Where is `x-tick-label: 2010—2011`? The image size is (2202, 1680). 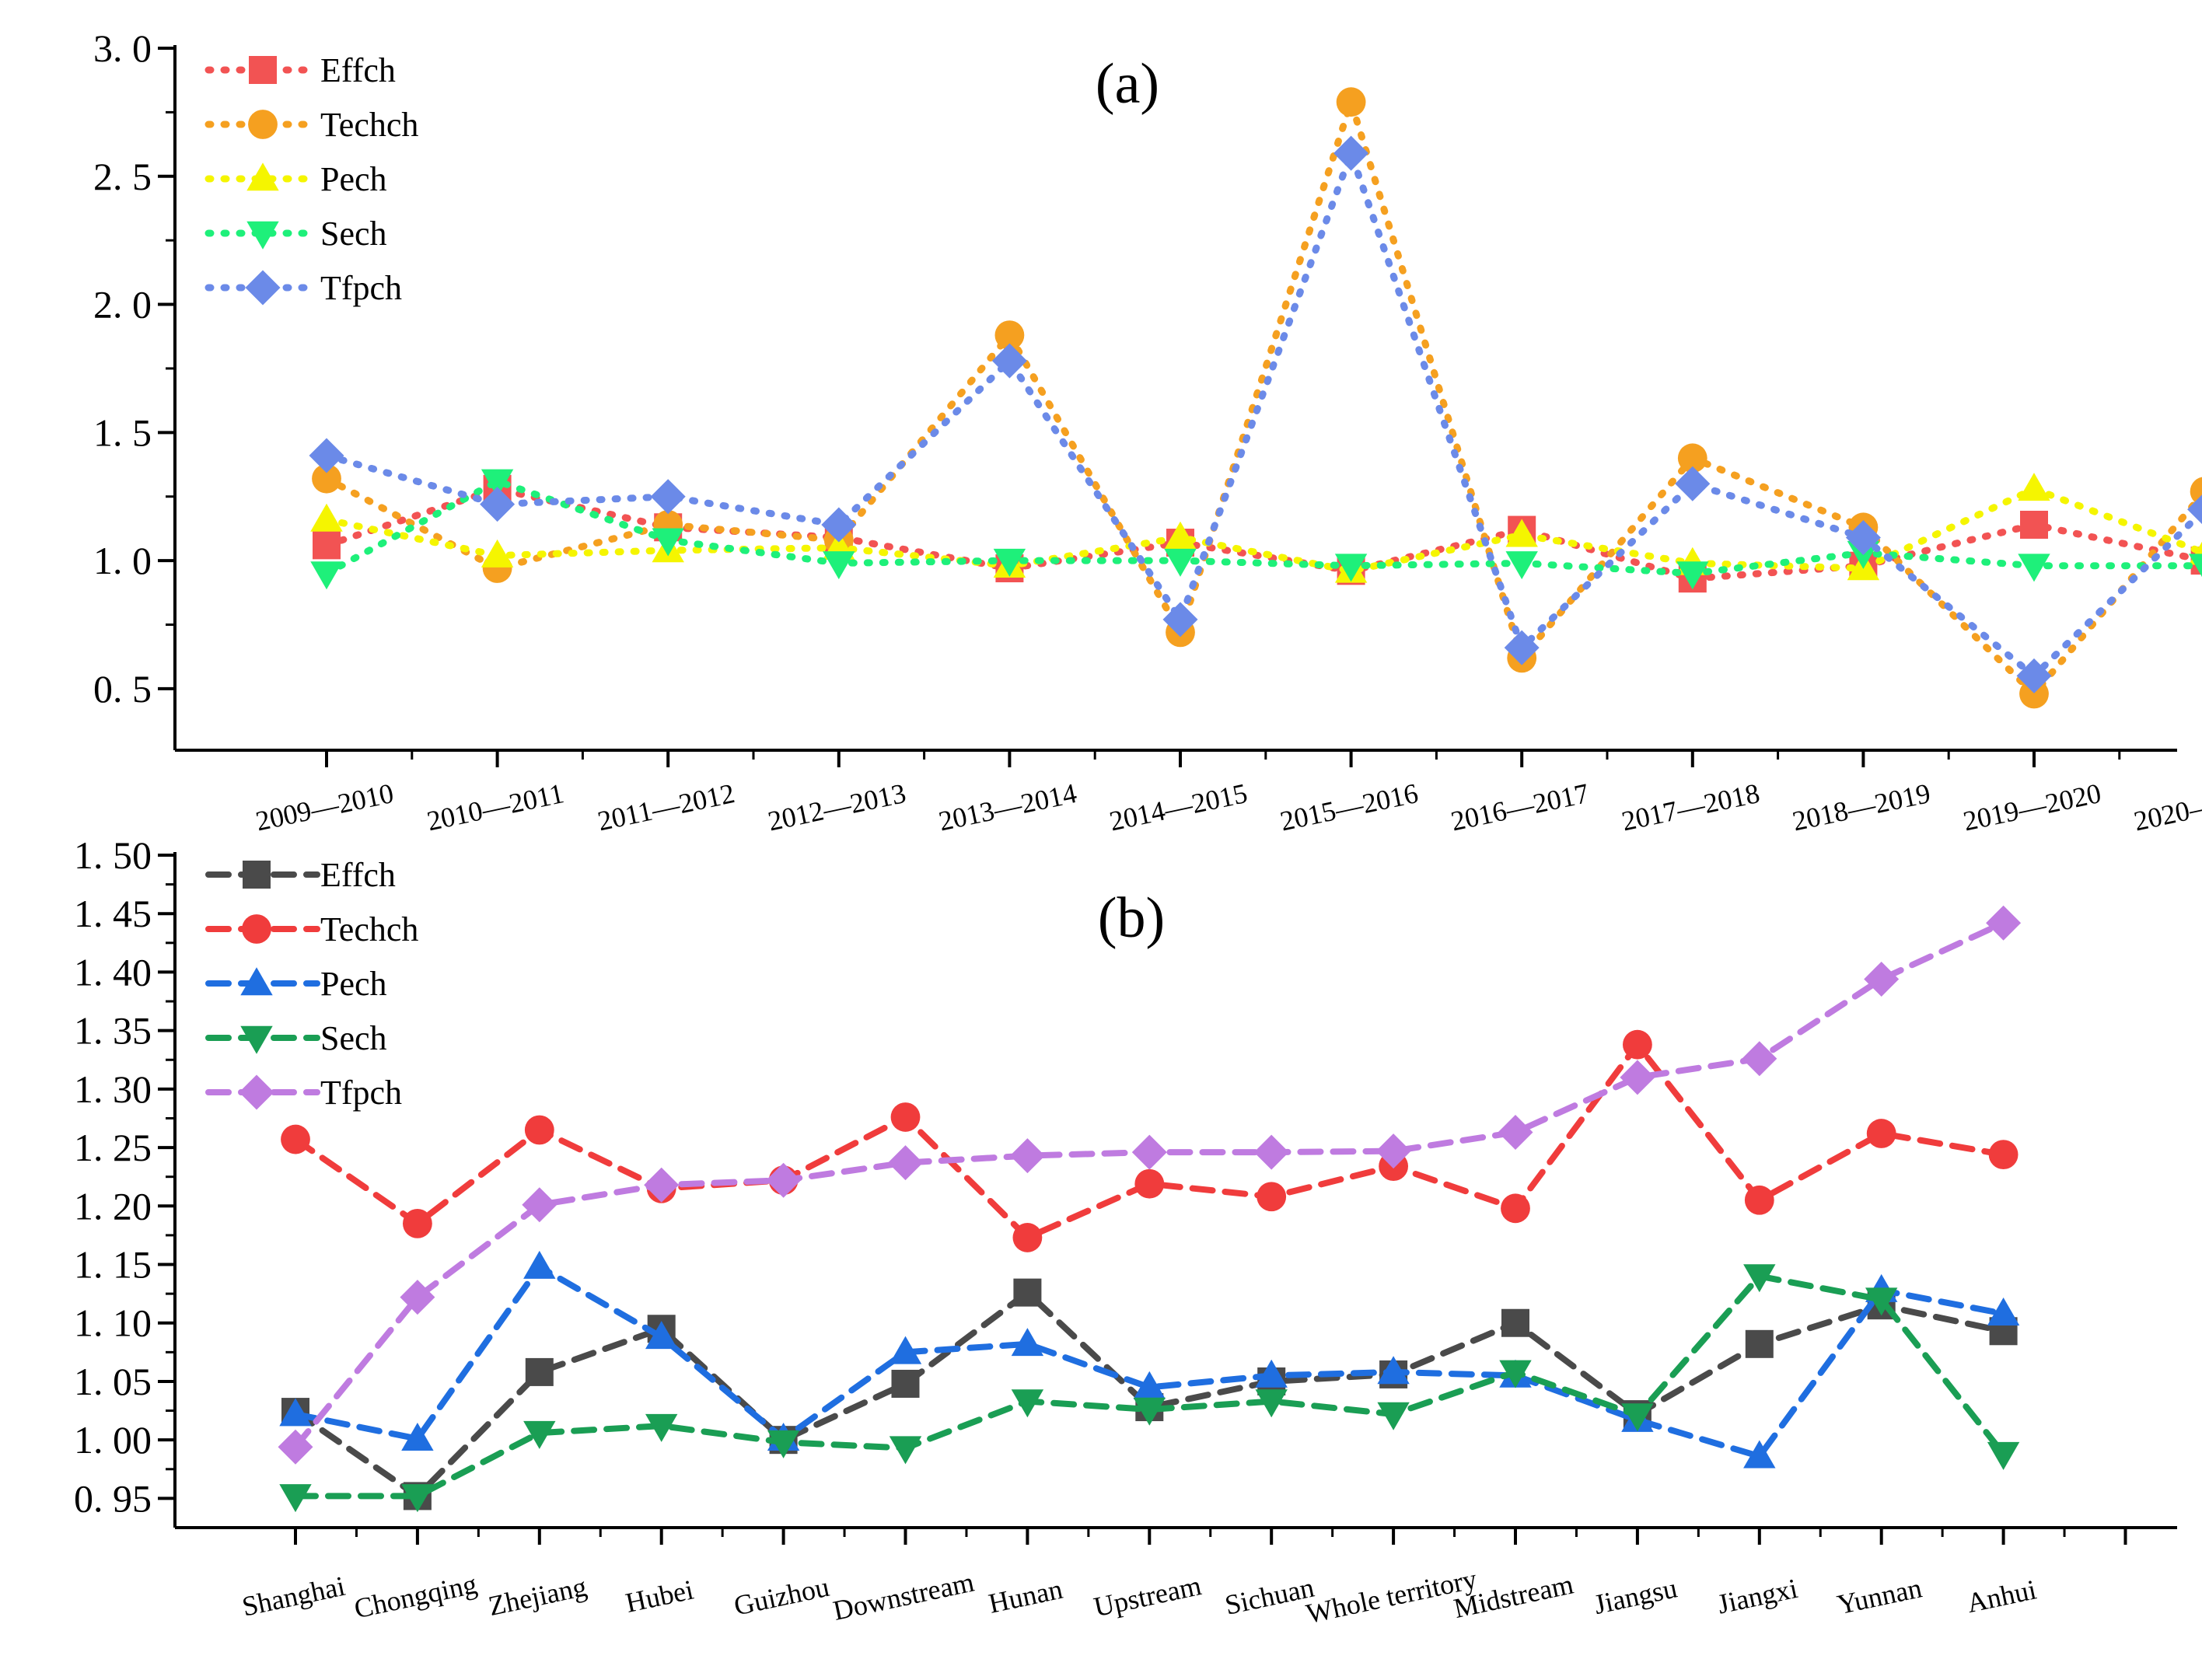
x-tick-label: 2010—2011 is located at coordinates (496, 807).